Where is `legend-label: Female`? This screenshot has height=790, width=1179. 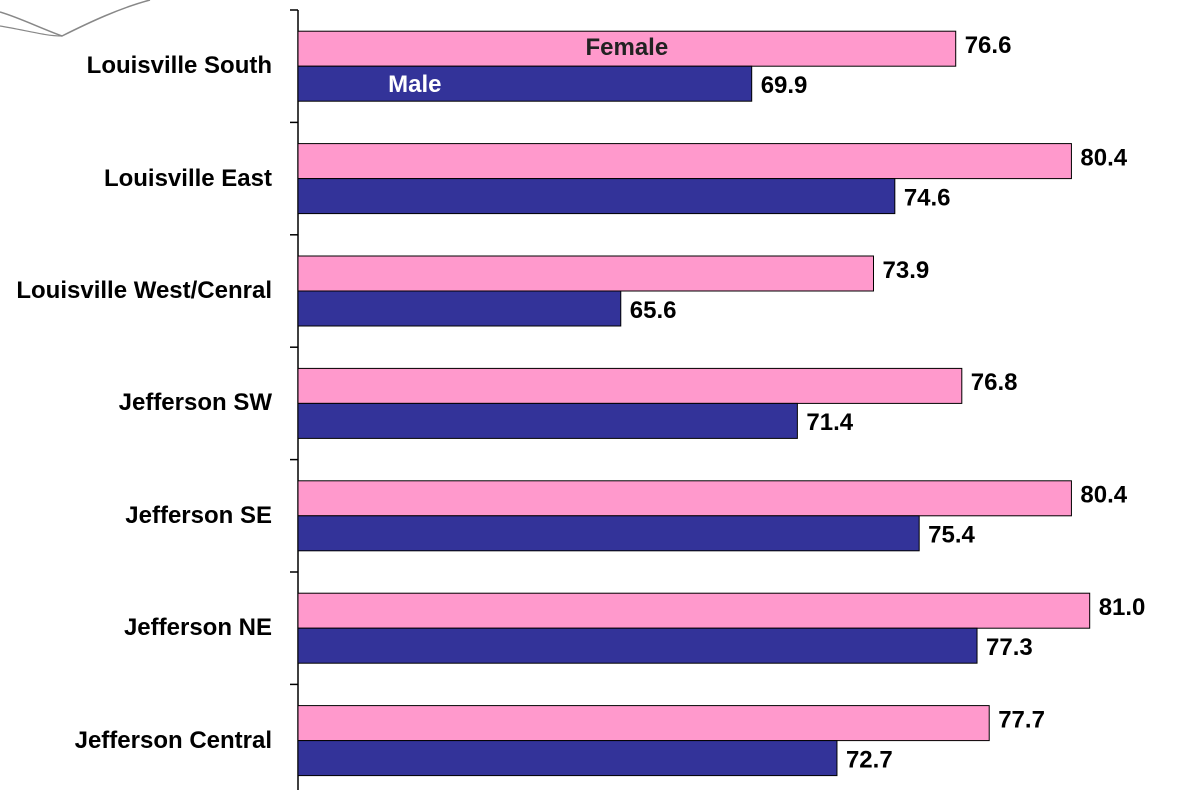
legend-label: Female is located at coordinates (626, 47).